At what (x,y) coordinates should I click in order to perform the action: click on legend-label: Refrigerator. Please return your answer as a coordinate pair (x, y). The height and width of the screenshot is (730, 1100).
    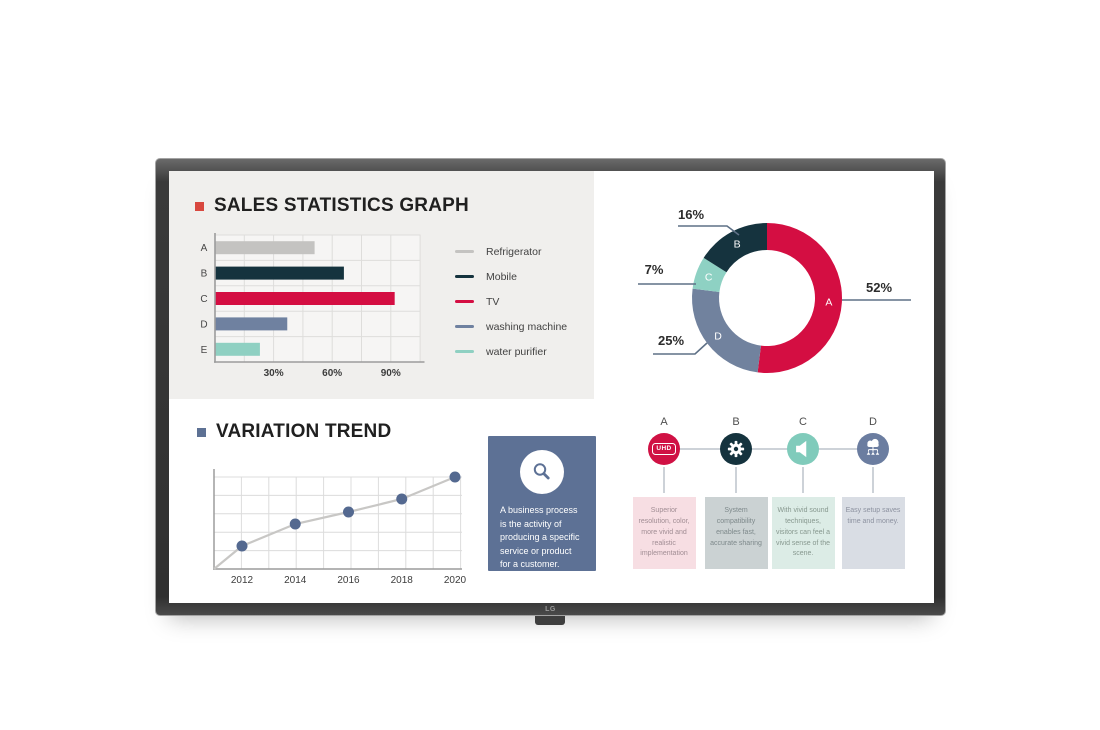
    Looking at the image, I should click on (514, 251).